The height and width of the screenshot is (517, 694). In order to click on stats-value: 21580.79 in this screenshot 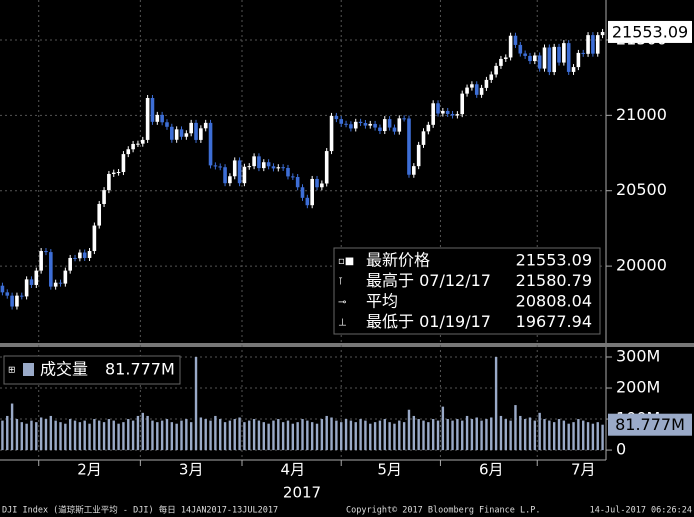, I will do `click(554, 280)`.